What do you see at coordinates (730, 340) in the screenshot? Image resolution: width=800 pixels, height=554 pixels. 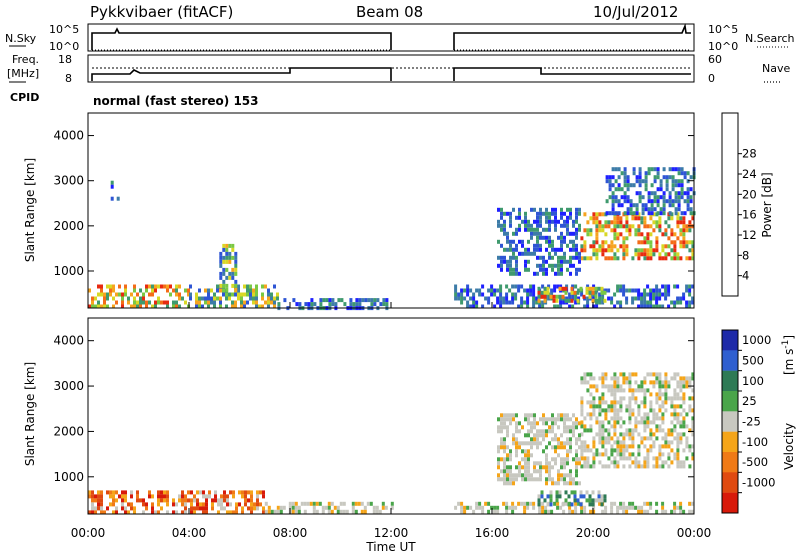 I see `velocity-colorbar-segment` at bounding box center [730, 340].